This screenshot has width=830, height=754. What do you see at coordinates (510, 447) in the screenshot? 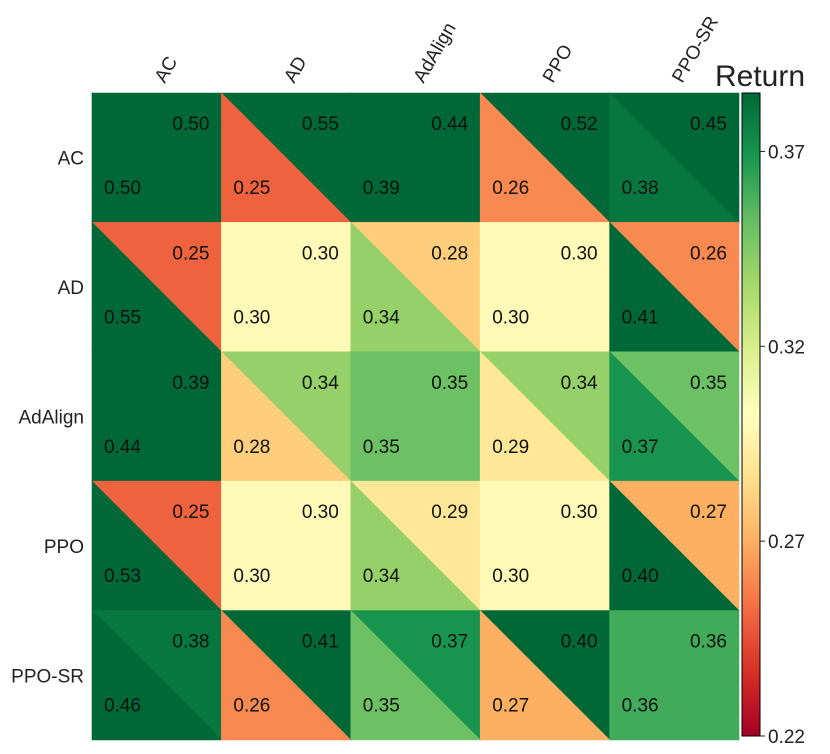
I see `cell-value-lower: 0.29` at bounding box center [510, 447].